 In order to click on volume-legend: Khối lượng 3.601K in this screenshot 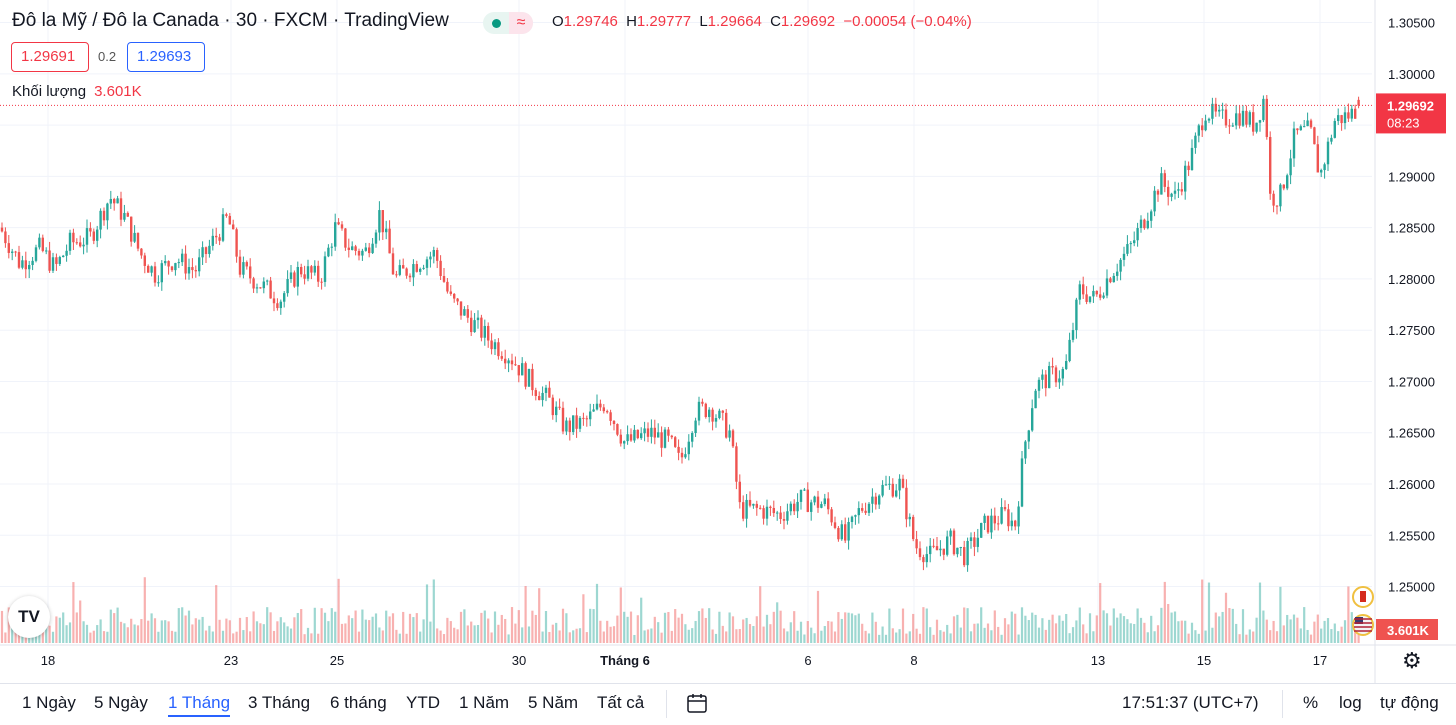, I will do `click(77, 91)`.